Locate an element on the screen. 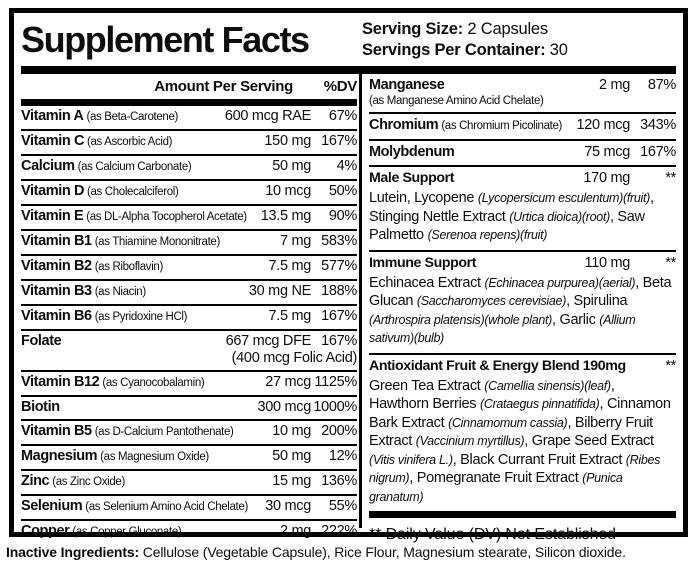  nutrient-dv: 1125% is located at coordinates (335, 382).